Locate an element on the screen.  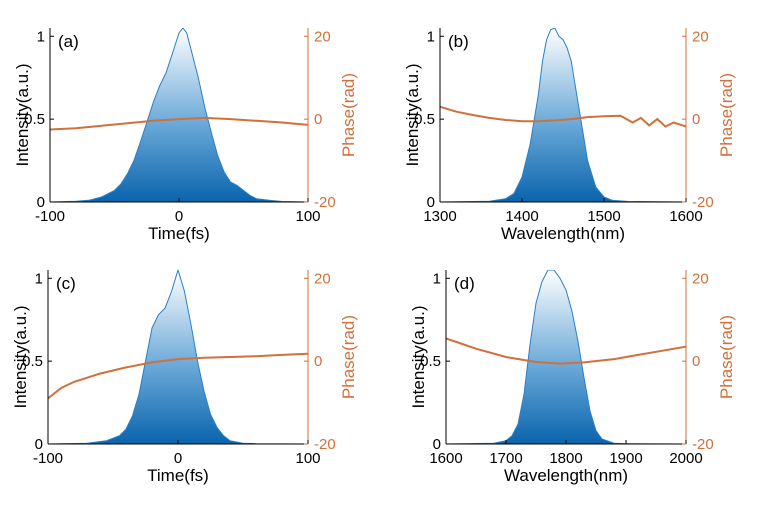
panel-label: (d) is located at coordinates (464, 283).